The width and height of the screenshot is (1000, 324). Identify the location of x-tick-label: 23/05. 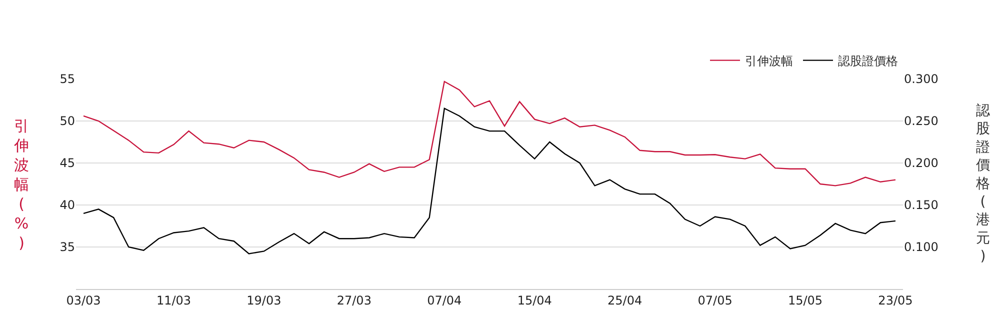
(895, 300).